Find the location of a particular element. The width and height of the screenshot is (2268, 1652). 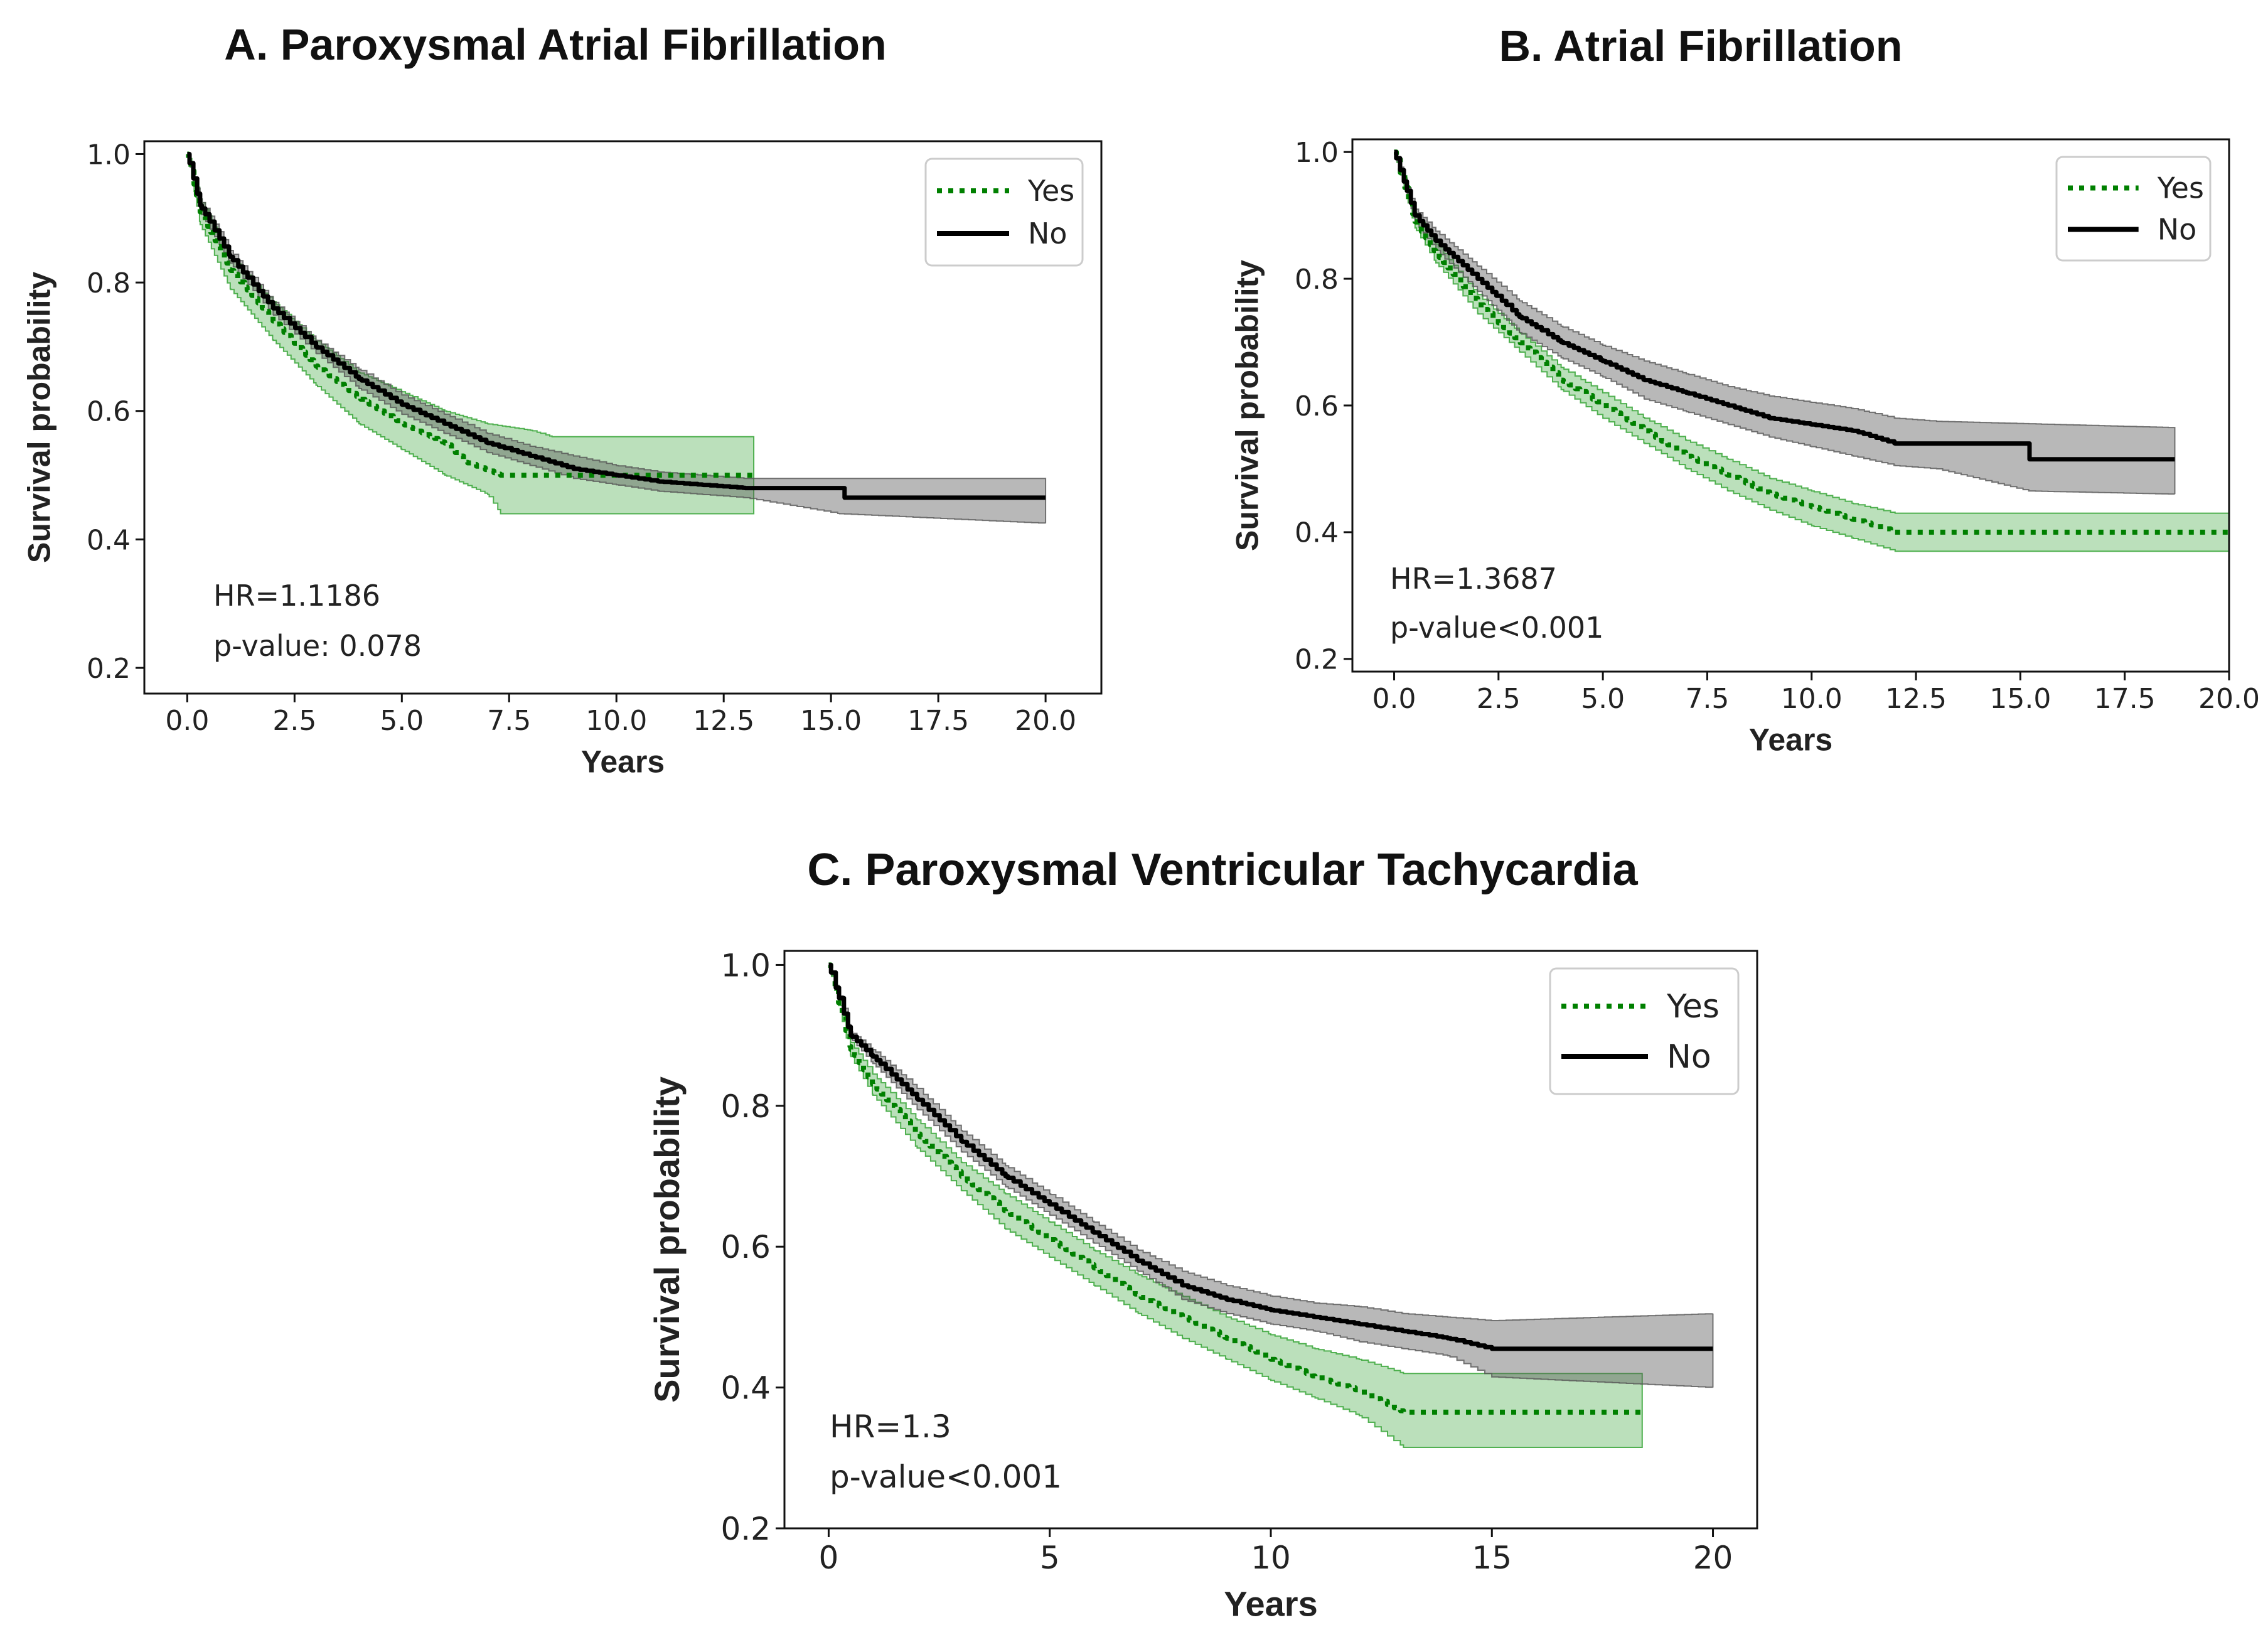

chart-title: A. Paroxysmal Atrial Fibrillation is located at coordinates (555, 44).